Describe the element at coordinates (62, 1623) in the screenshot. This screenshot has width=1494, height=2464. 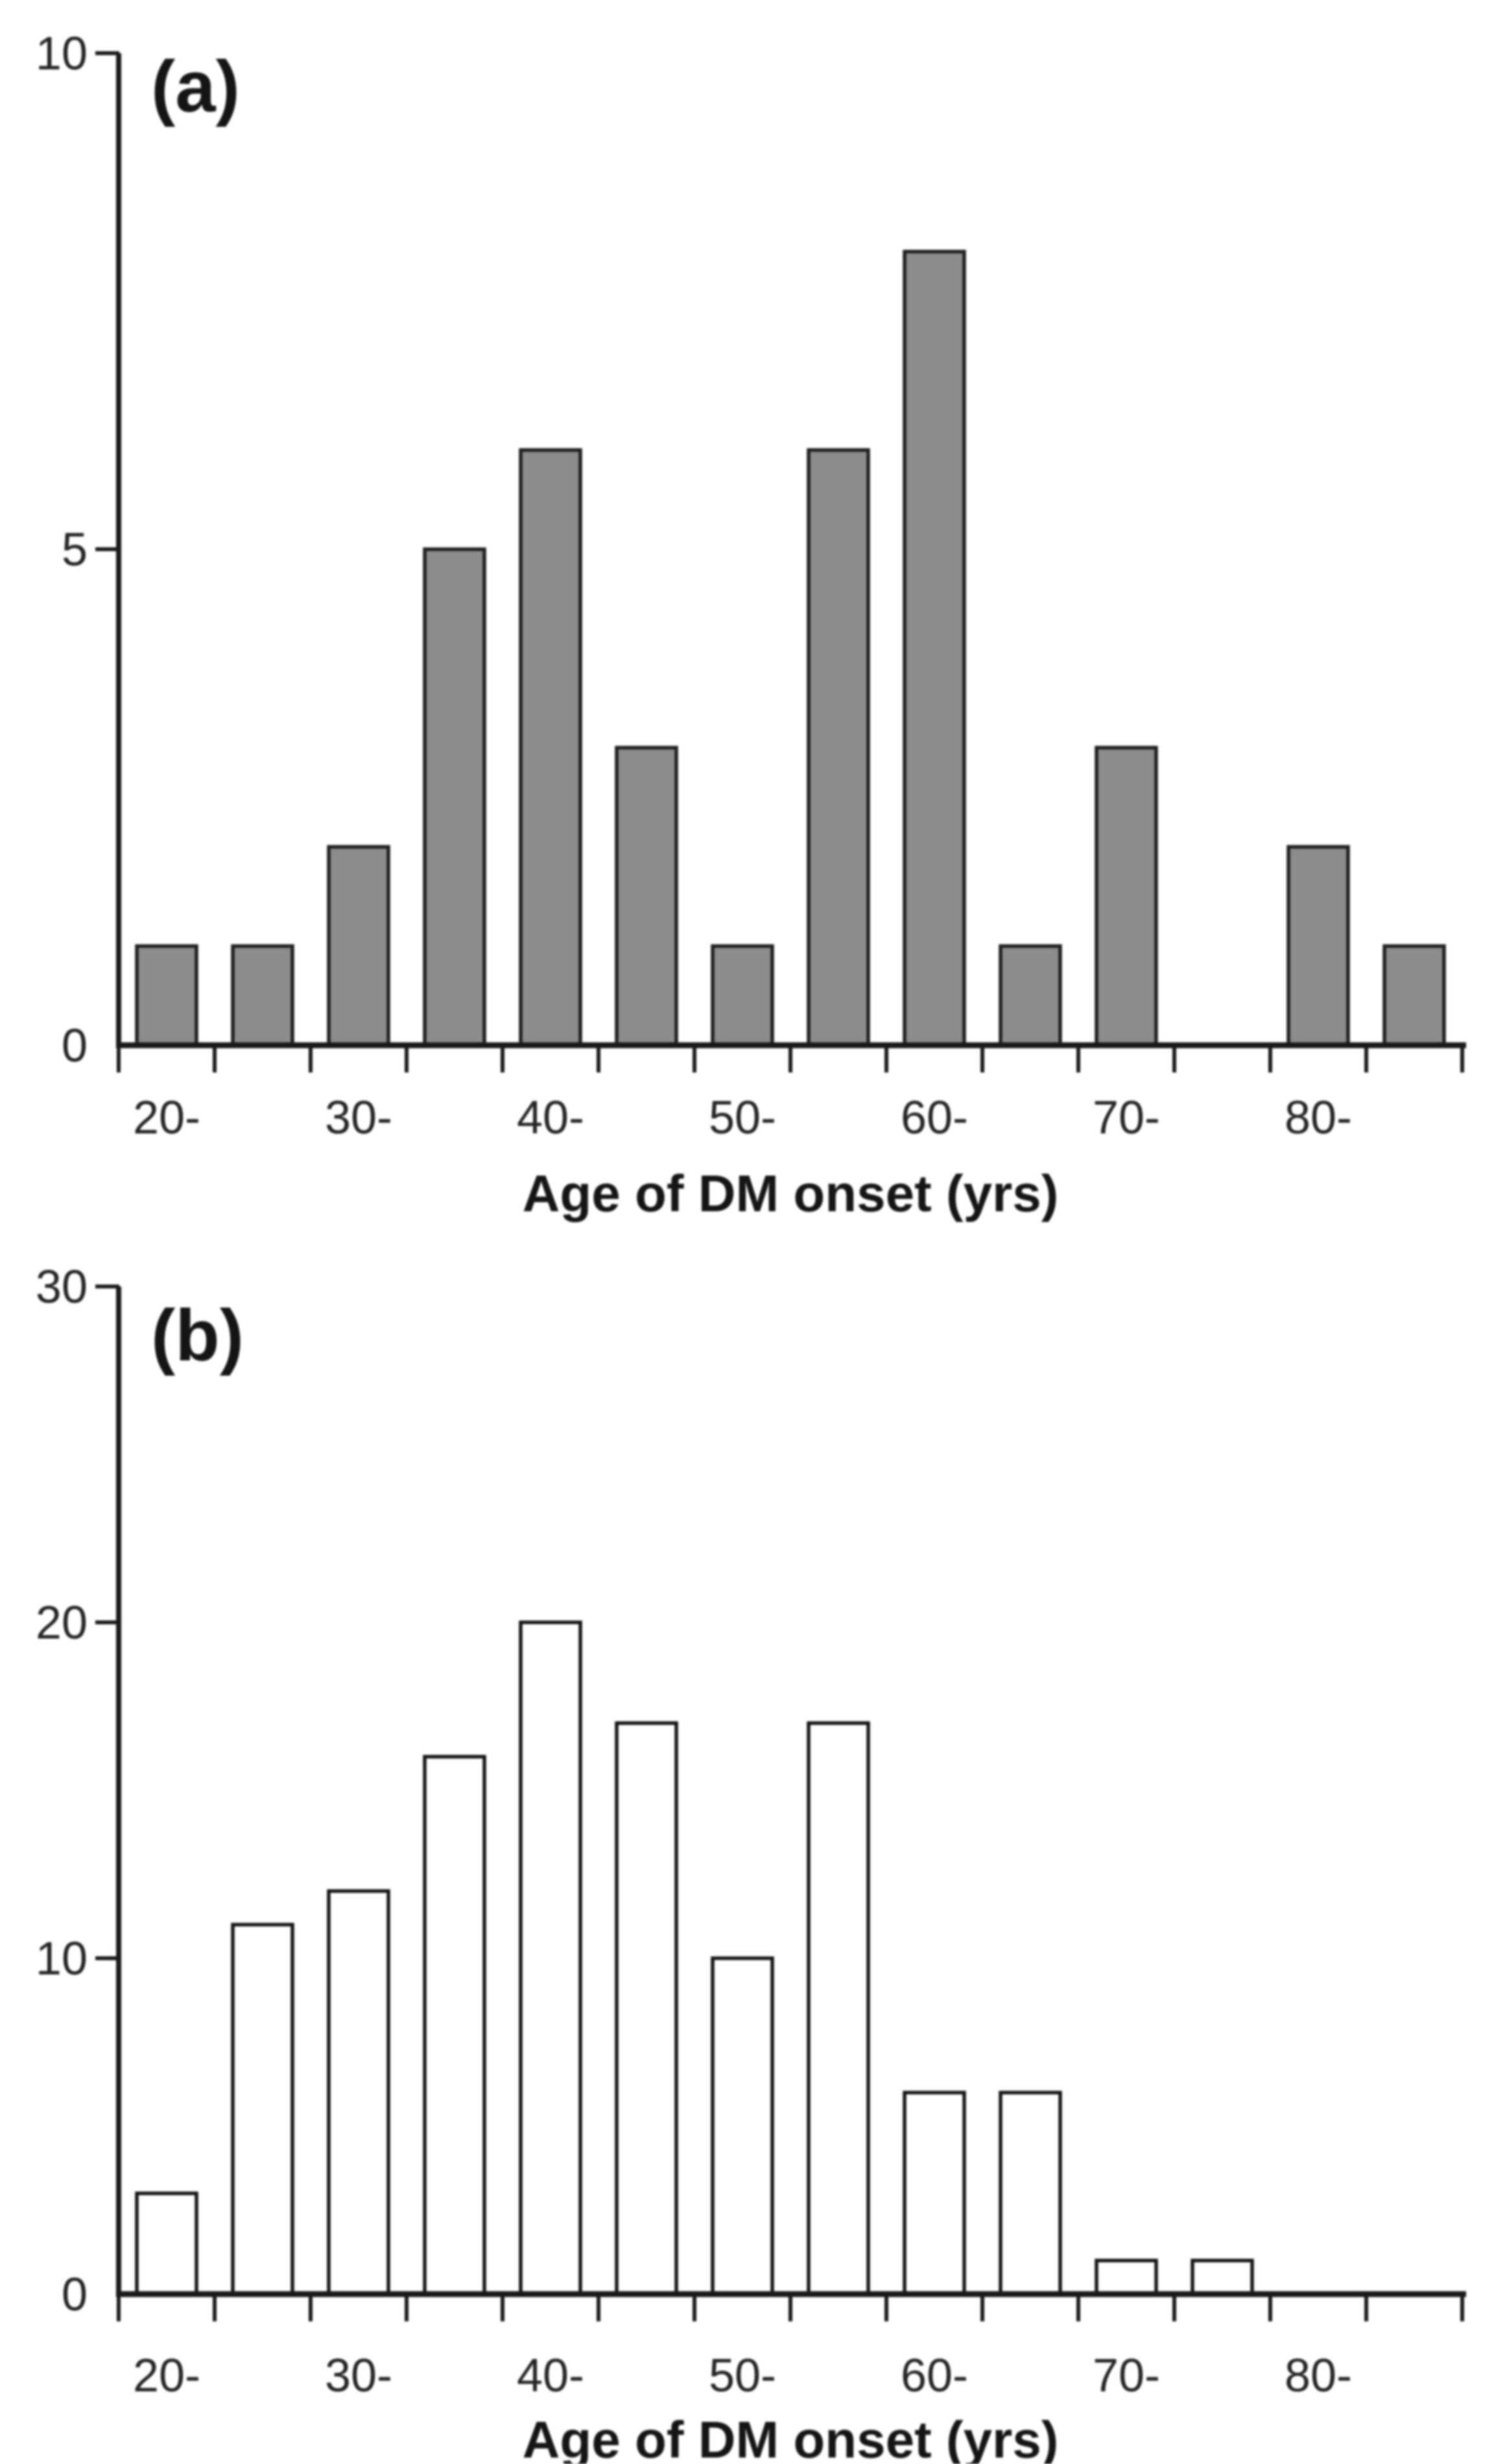
I see `y-tick-label: 20` at that location.